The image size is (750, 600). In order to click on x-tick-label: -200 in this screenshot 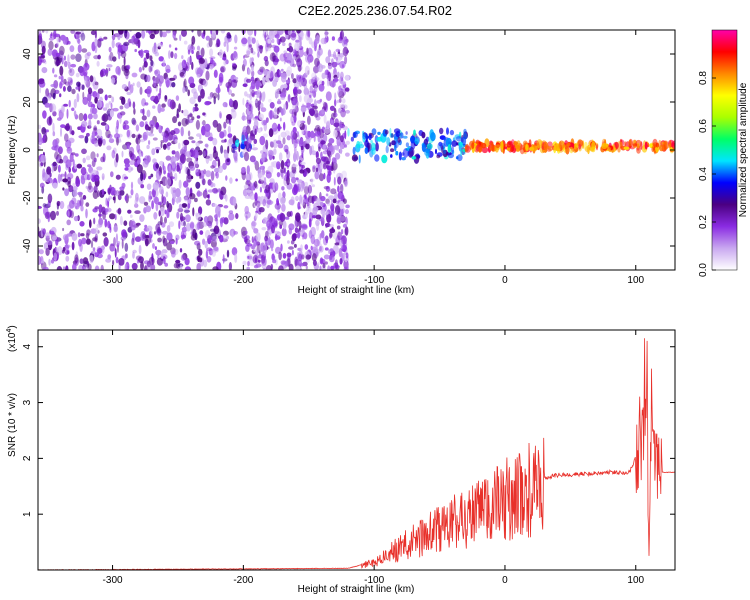, I will do `click(243, 280)`.